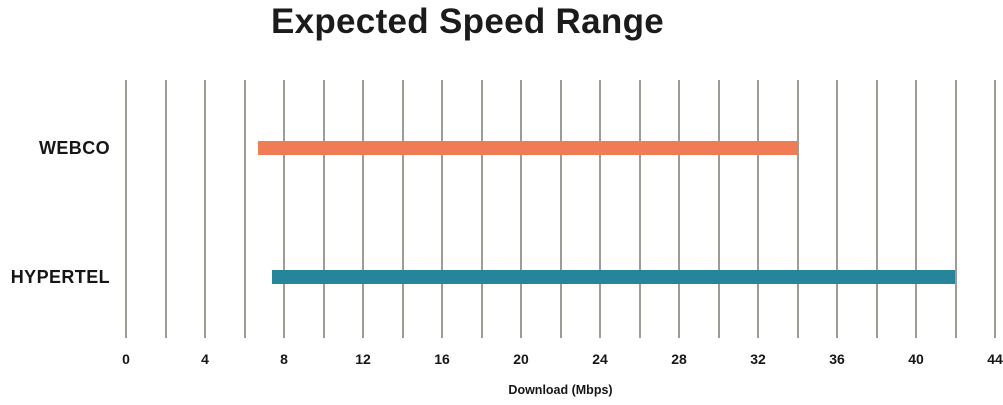 The height and width of the screenshot is (405, 1003). What do you see at coordinates (560, 390) in the screenshot?
I see `x-axis-label: Download (Mbps)` at bounding box center [560, 390].